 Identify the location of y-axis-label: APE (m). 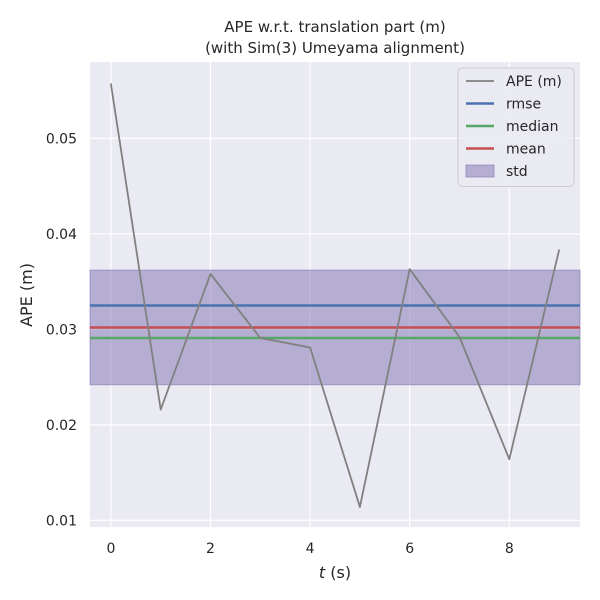
(26, 295).